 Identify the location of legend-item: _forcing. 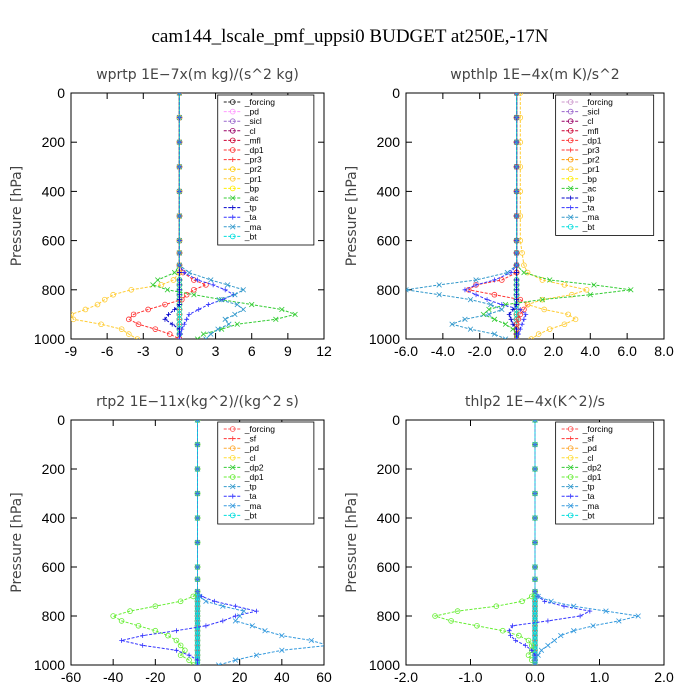
(249, 429).